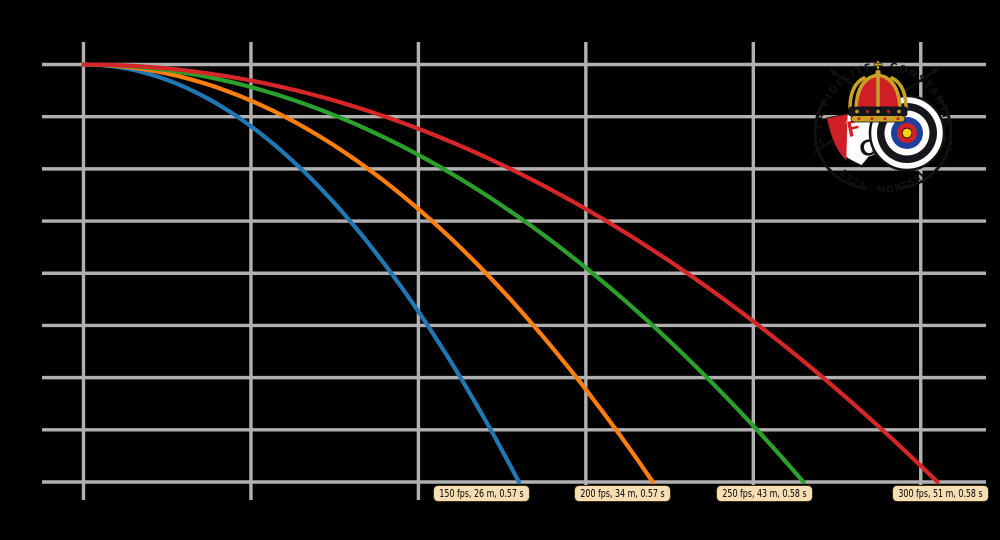 This screenshot has width=1000, height=540. I want to click on shield-letter-f: F, so click(854, 130).